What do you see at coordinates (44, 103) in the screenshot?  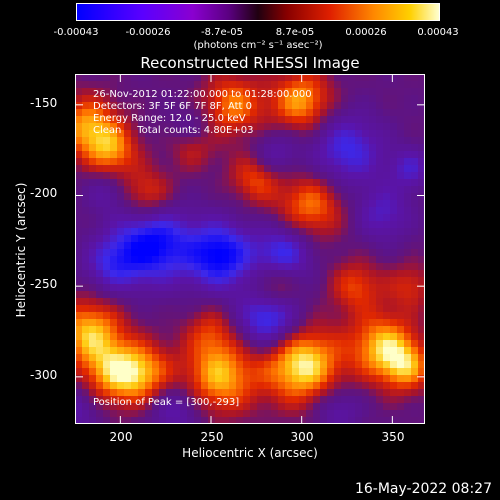 I see `y-tick-label: -150` at bounding box center [44, 103].